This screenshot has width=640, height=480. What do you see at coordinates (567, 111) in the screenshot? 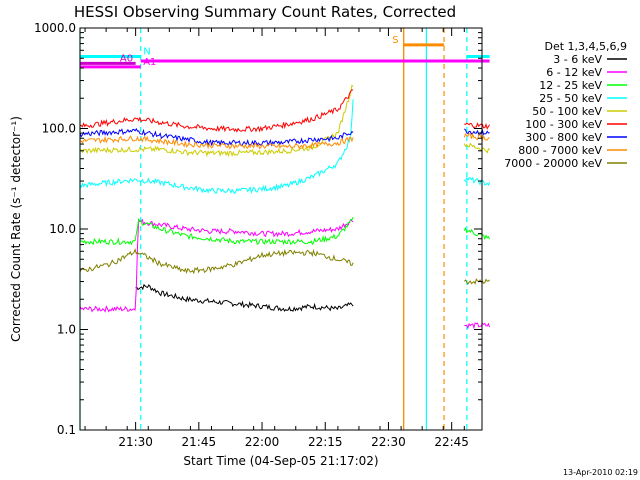
I see `legend-label: 50 - 100 keV` at bounding box center [567, 111].